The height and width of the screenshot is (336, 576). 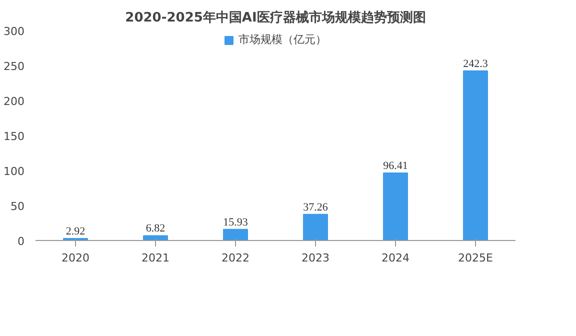 What do you see at coordinates (14, 171) in the screenshot?
I see `y-tick-label: 100` at bounding box center [14, 171].